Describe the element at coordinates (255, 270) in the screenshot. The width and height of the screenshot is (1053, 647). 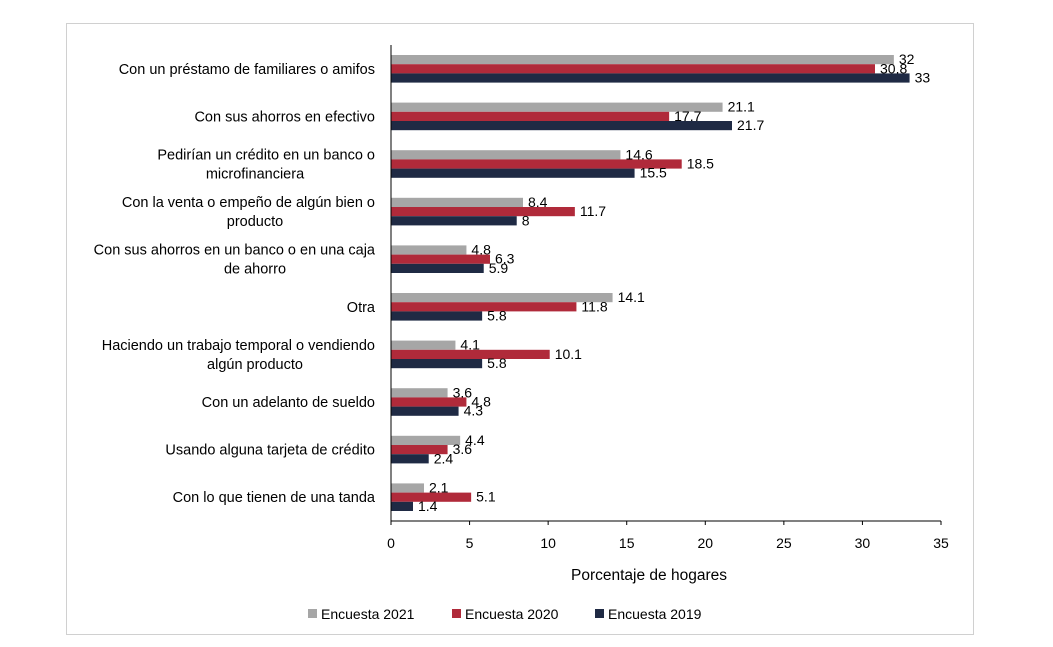
I see `category-label: de ahorro` at that location.